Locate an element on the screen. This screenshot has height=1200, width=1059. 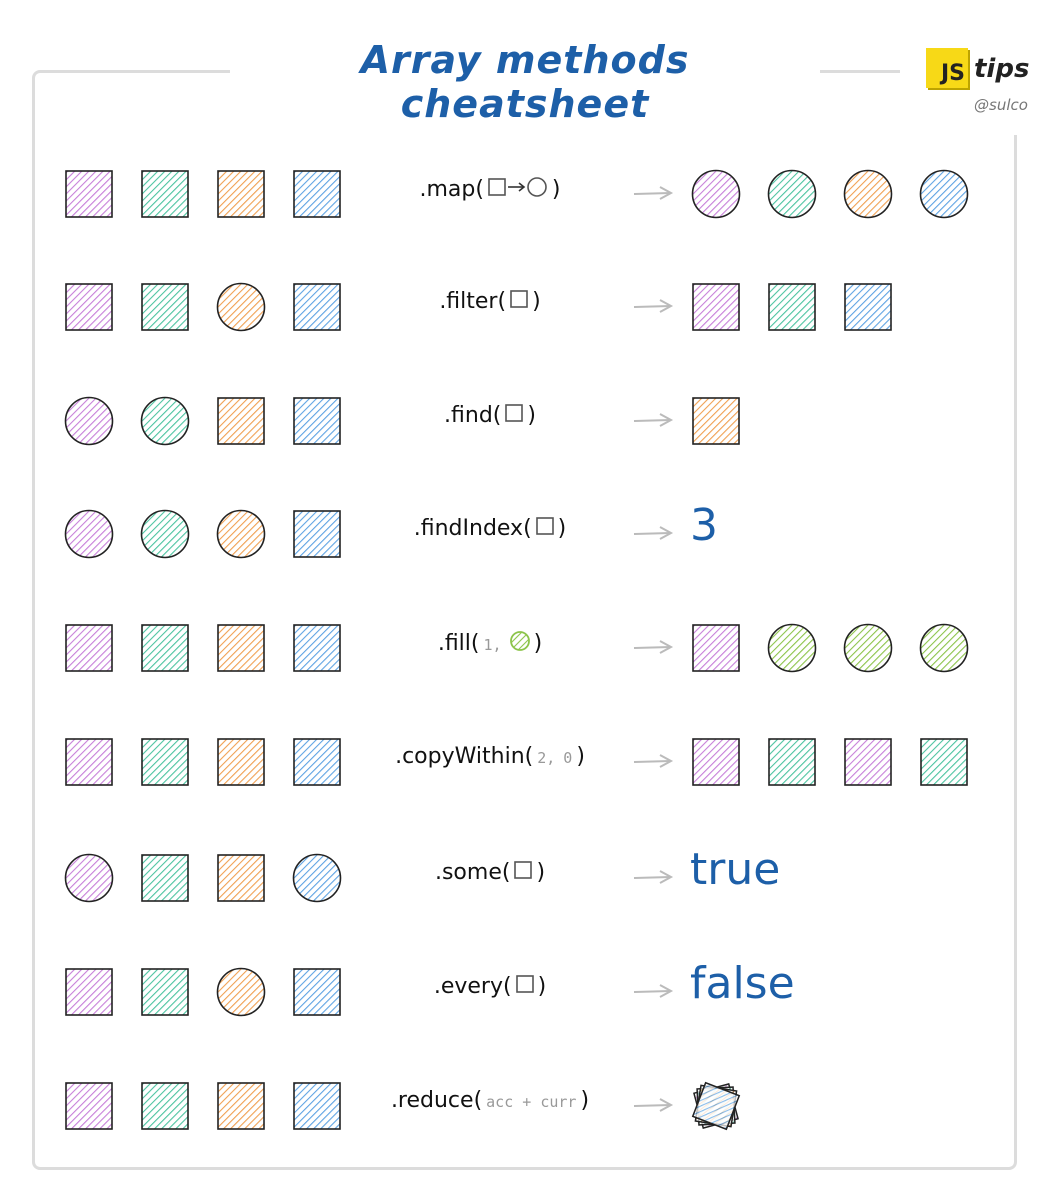
green-circle-icon is located at coordinates (520, 644).